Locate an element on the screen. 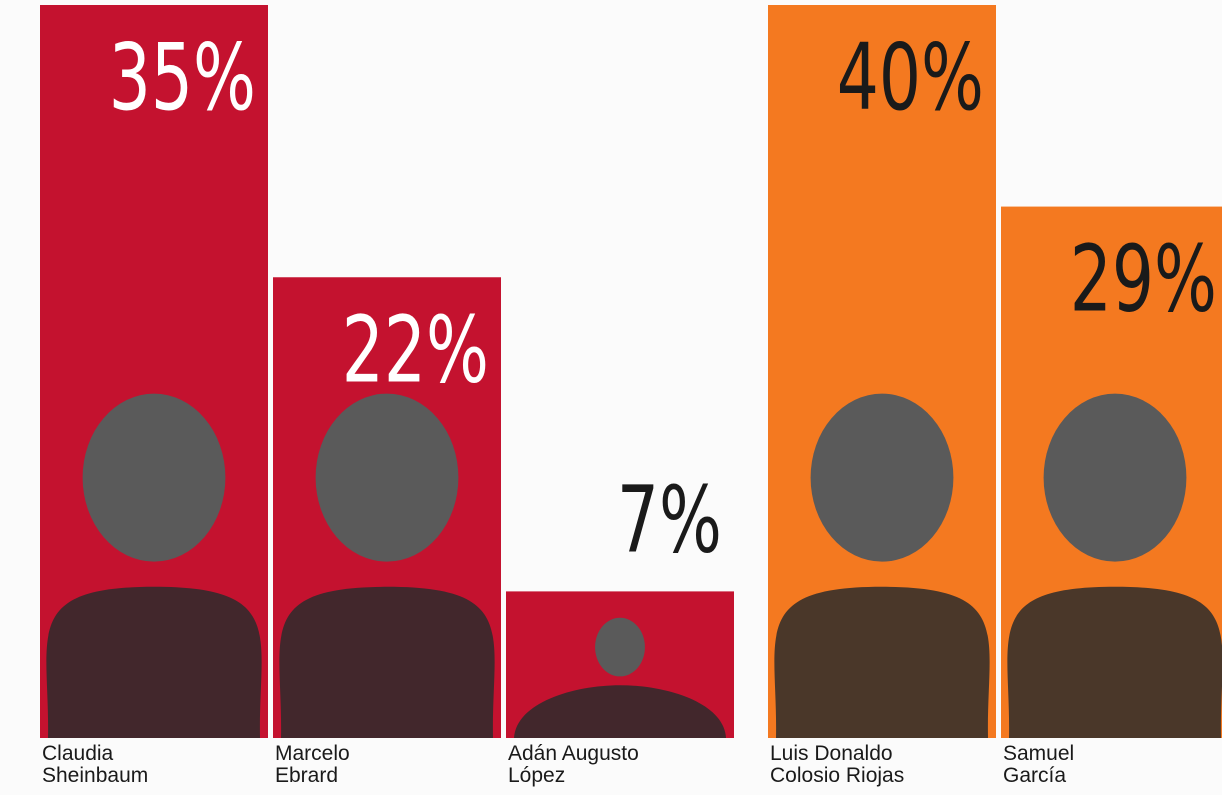 The width and height of the screenshot is (1222, 795). value-label-group: 7% is located at coordinates (669, 519).